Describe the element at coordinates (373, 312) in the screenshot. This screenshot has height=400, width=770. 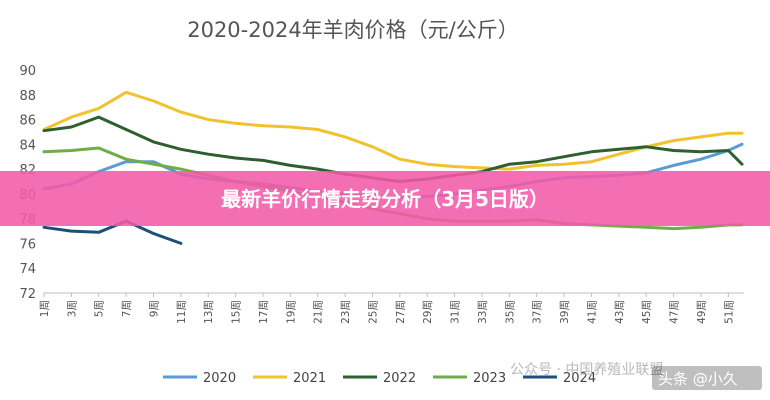
I see `x-tick-label: 25周` at that location.